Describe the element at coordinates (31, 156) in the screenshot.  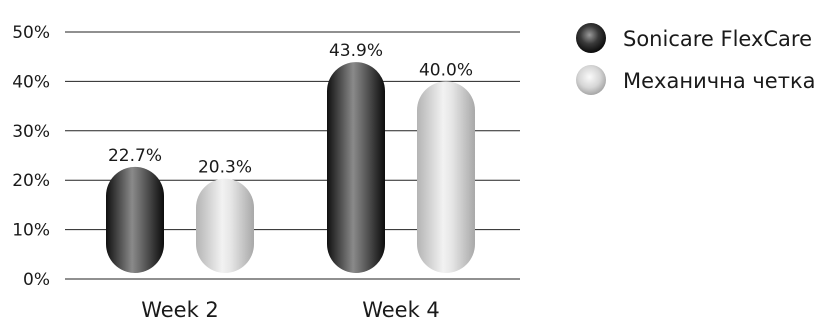
I see `y-axis-ticks: 0% 10% 20% 30% 40% 50%` at that location.